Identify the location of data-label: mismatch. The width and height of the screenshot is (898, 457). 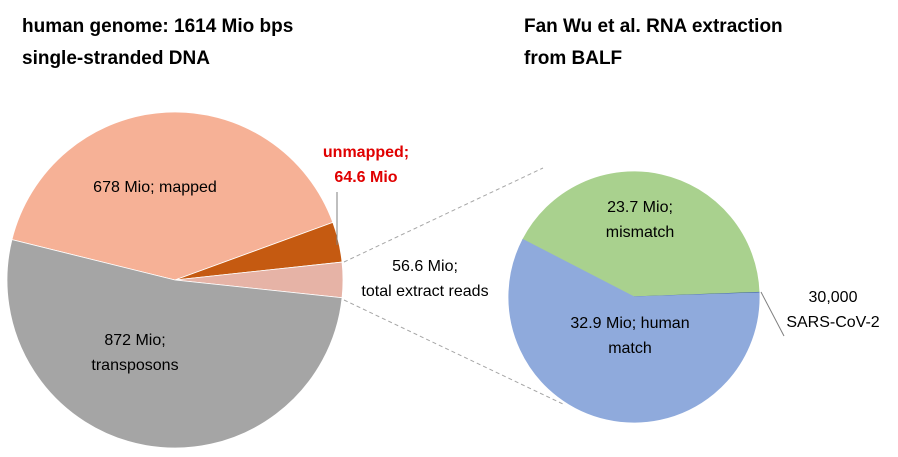
(640, 232).